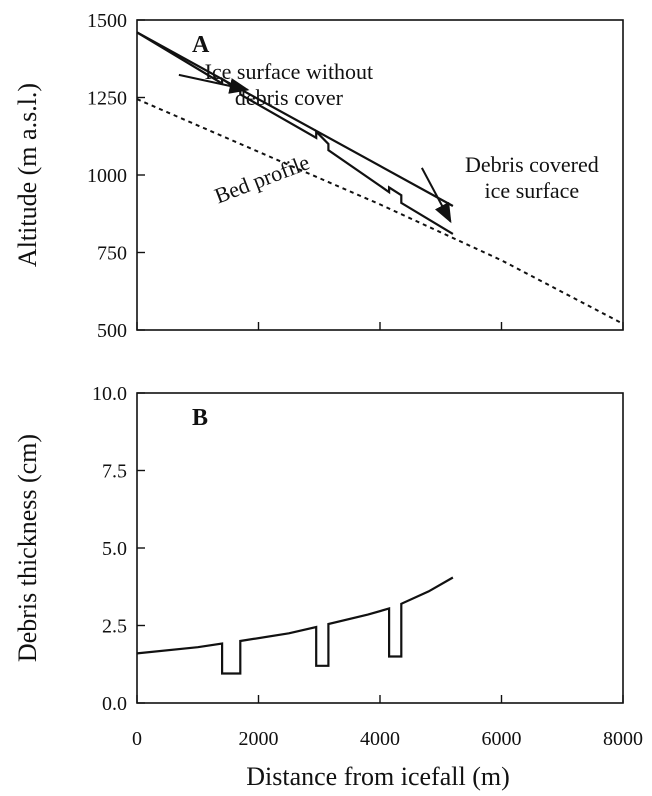 The width and height of the screenshot is (652, 796). Describe the element at coordinates (295, 625) in the screenshot. I see `debris-thickness-line` at that location.